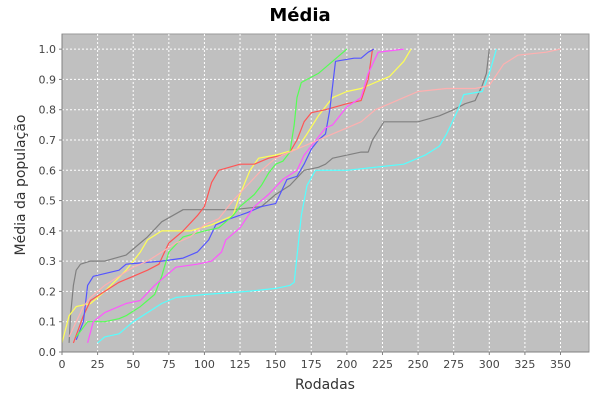  What do you see at coordinates (48, 79) in the screenshot?
I see `y-tick-label: 0.9` at bounding box center [48, 79].